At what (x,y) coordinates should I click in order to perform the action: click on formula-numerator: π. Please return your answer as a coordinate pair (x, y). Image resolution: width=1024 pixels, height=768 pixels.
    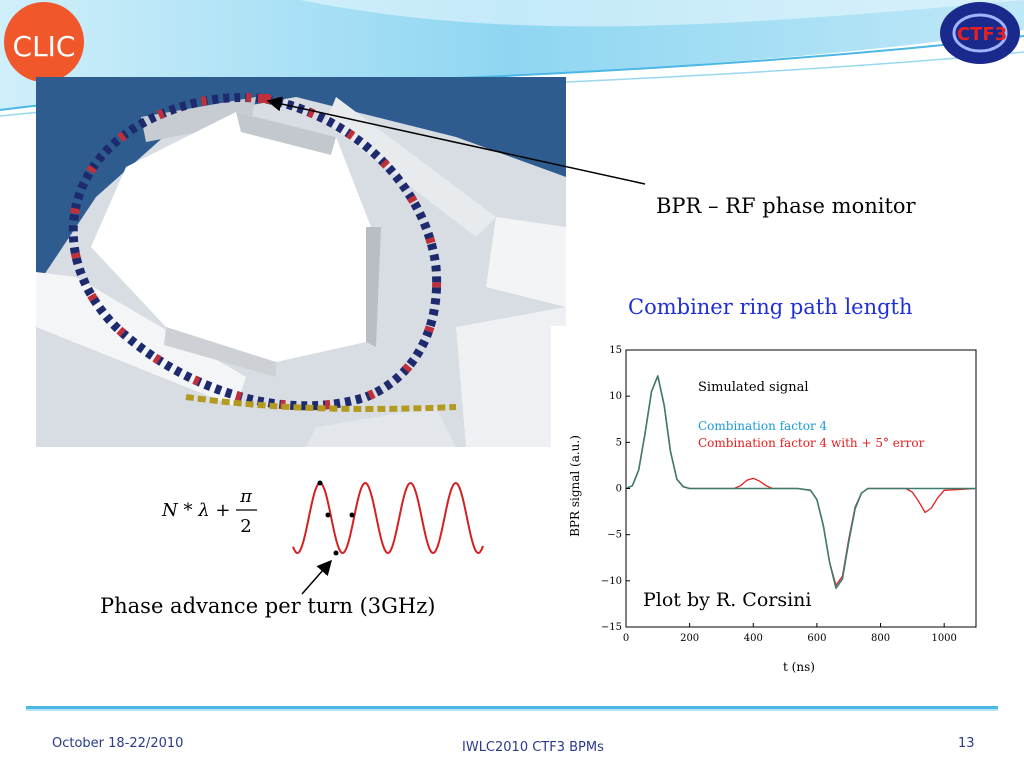
    Looking at the image, I should click on (246, 496).